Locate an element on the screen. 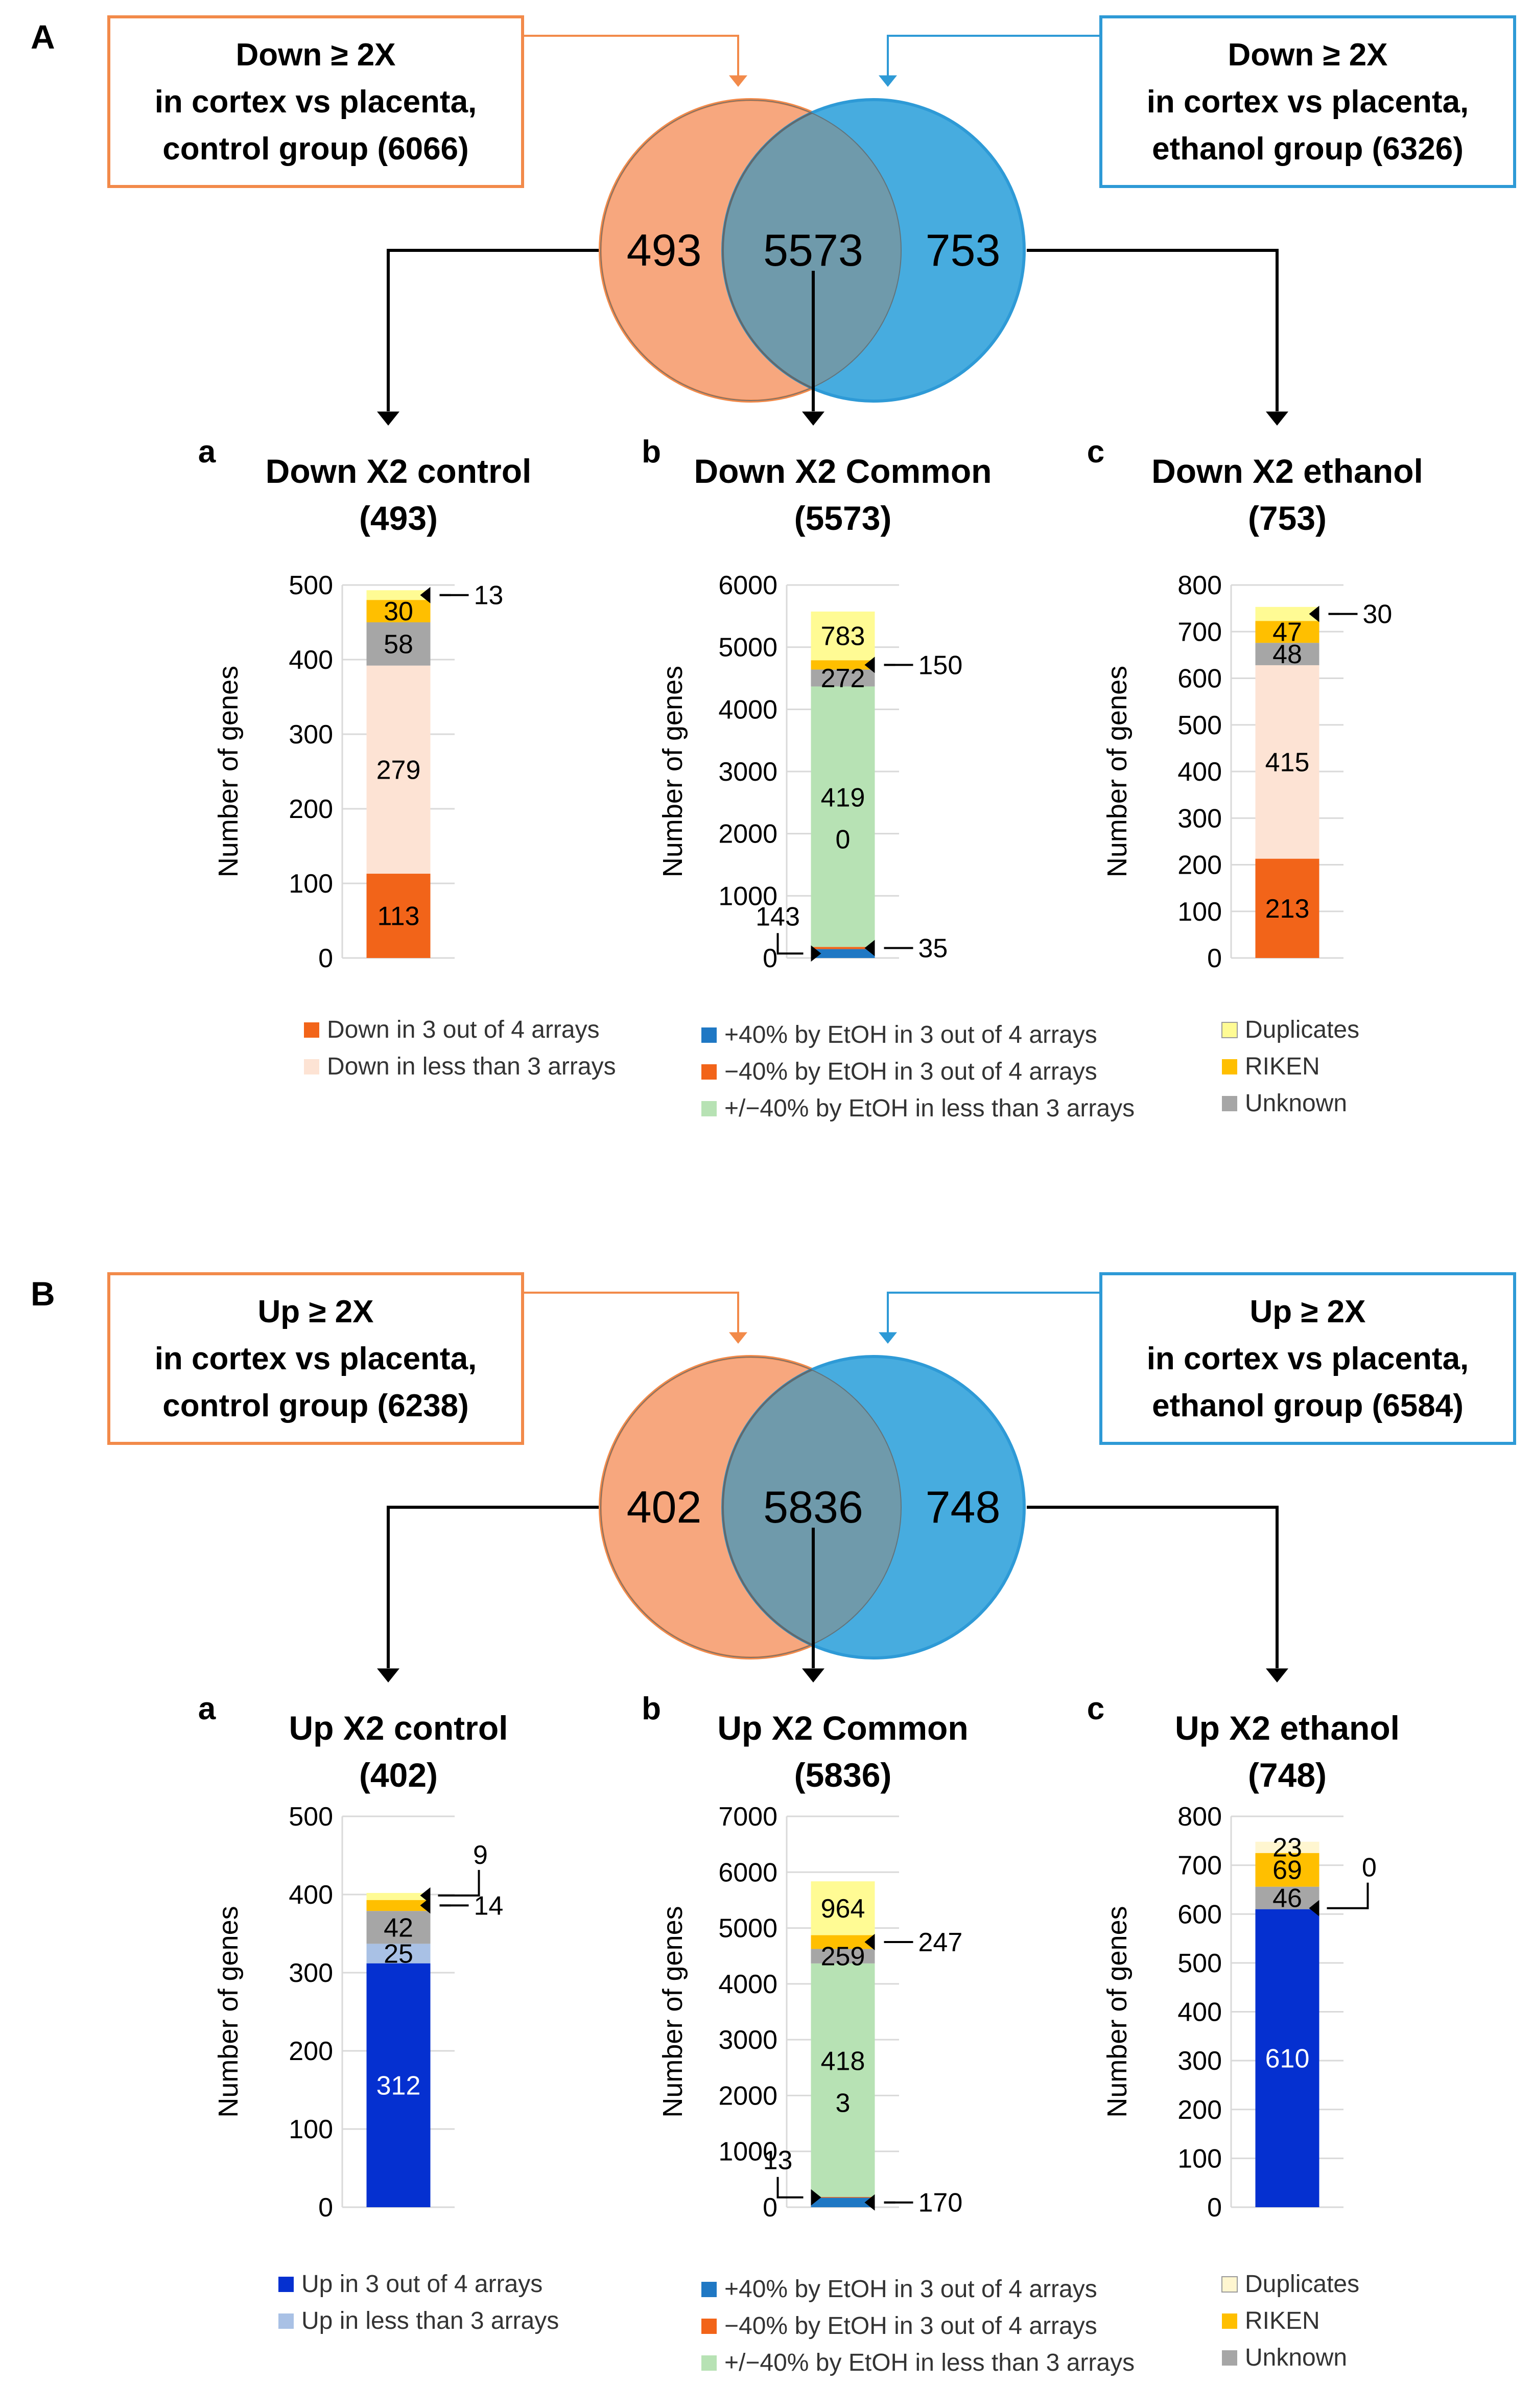 Image resolution: width=1533 pixels, height=2408 pixels. arrow-to-a is located at coordinates (493, 1587).